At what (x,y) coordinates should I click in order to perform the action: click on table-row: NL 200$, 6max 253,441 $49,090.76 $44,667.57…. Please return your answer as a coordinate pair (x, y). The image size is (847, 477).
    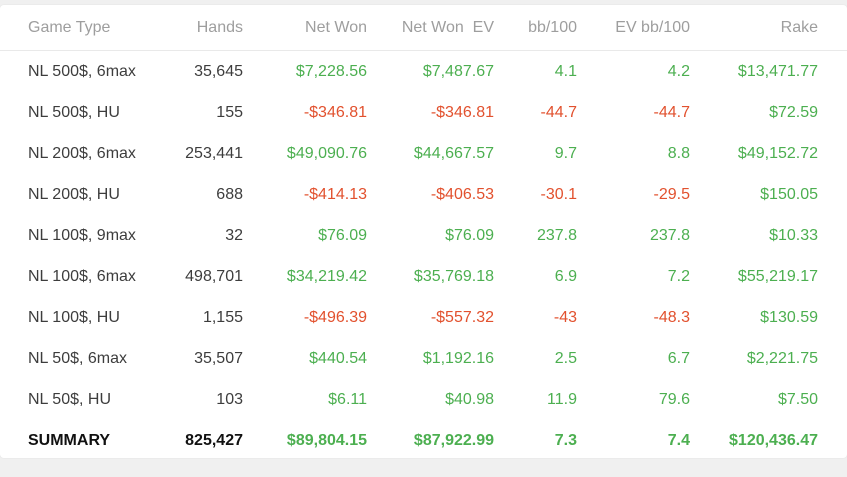
    Looking at the image, I should click on (423, 153).